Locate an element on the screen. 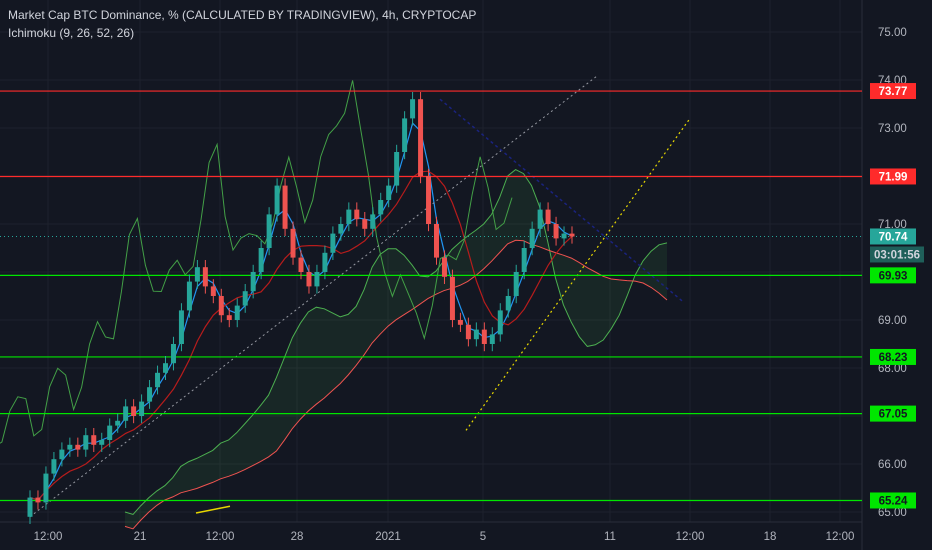 The width and height of the screenshot is (932, 550). level-badge-label: 65.24 is located at coordinates (893, 501).